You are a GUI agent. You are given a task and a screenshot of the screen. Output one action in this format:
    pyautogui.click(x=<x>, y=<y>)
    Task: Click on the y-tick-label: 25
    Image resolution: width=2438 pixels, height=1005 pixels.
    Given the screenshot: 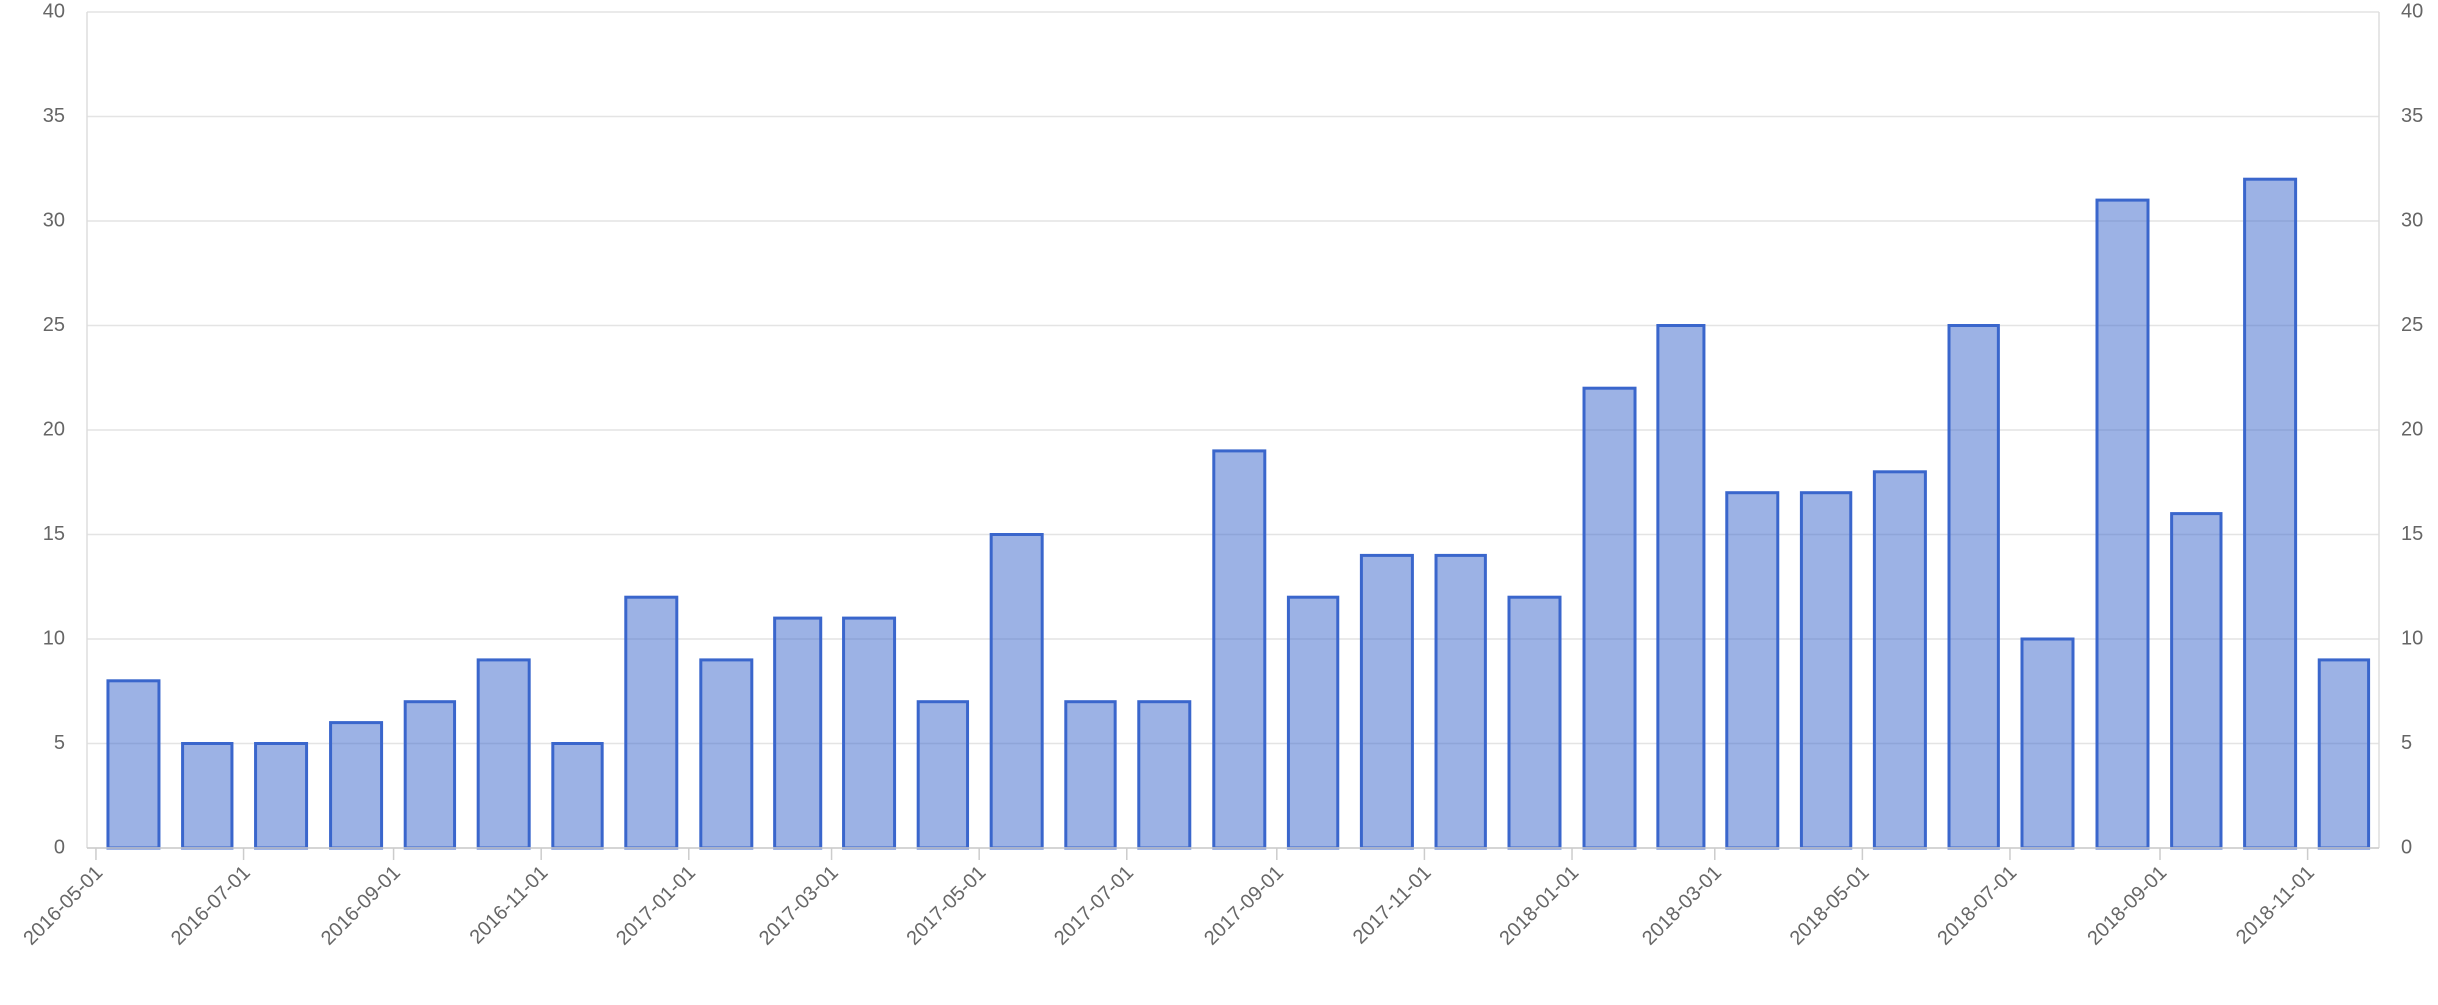 What is the action you would take?
    pyautogui.click(x=54, y=325)
    